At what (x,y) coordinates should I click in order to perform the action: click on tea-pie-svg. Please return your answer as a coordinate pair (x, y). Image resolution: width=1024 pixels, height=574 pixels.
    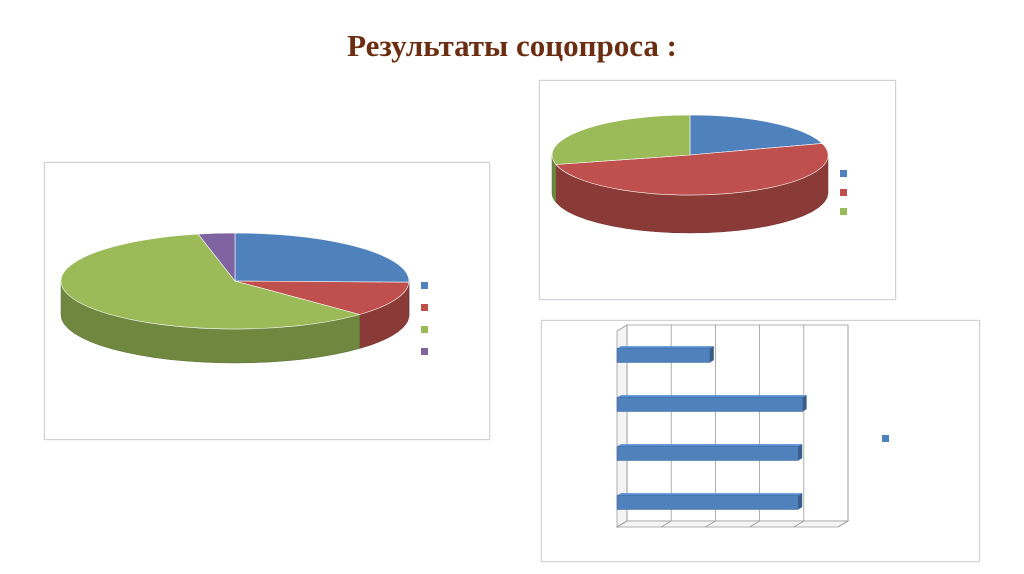
    Looking at the image, I should click on (244, 298).